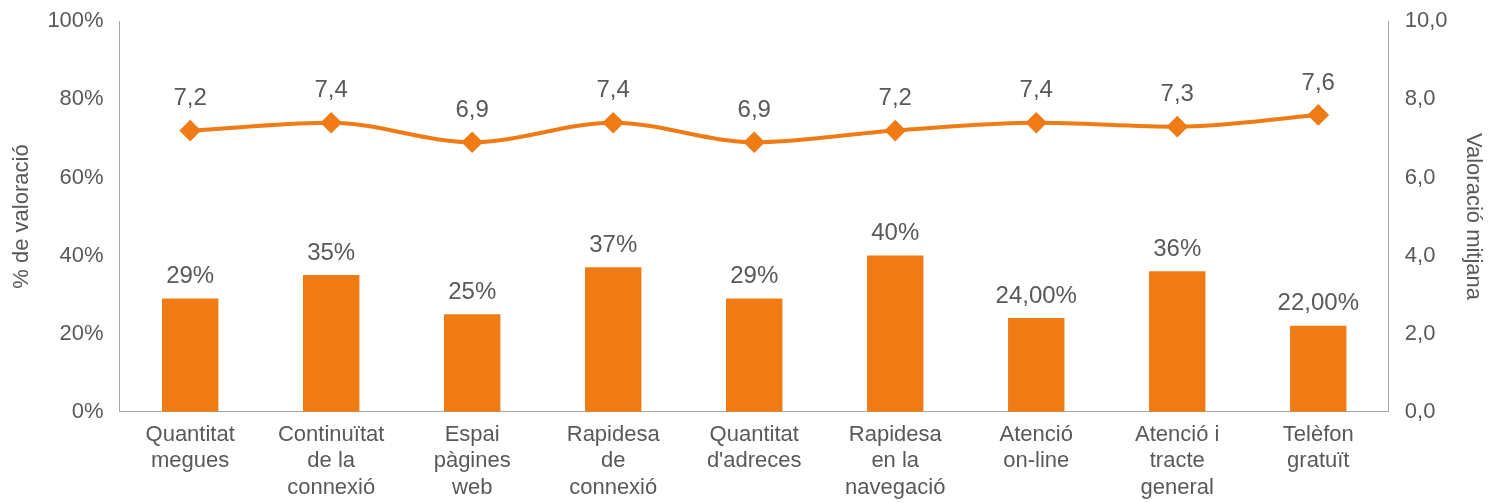 Image resolution: width=1495 pixels, height=503 pixels. Describe the element at coordinates (1420, 98) in the screenshot. I see `y2-tick-label: 8,0` at that location.